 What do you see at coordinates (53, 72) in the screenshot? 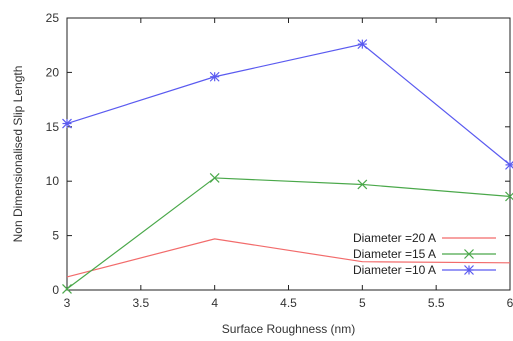
I see `y-tick-label: 20` at bounding box center [53, 72].